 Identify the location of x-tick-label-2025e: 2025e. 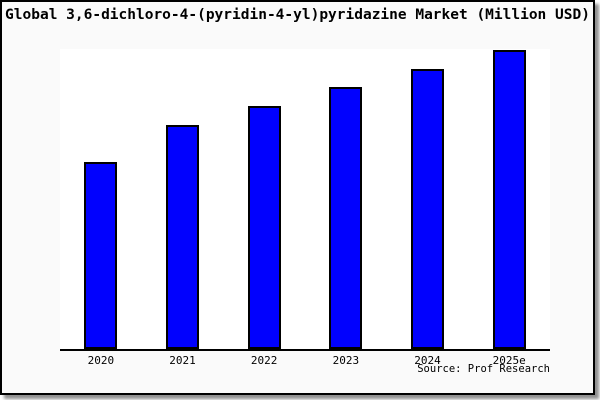
(509, 360).